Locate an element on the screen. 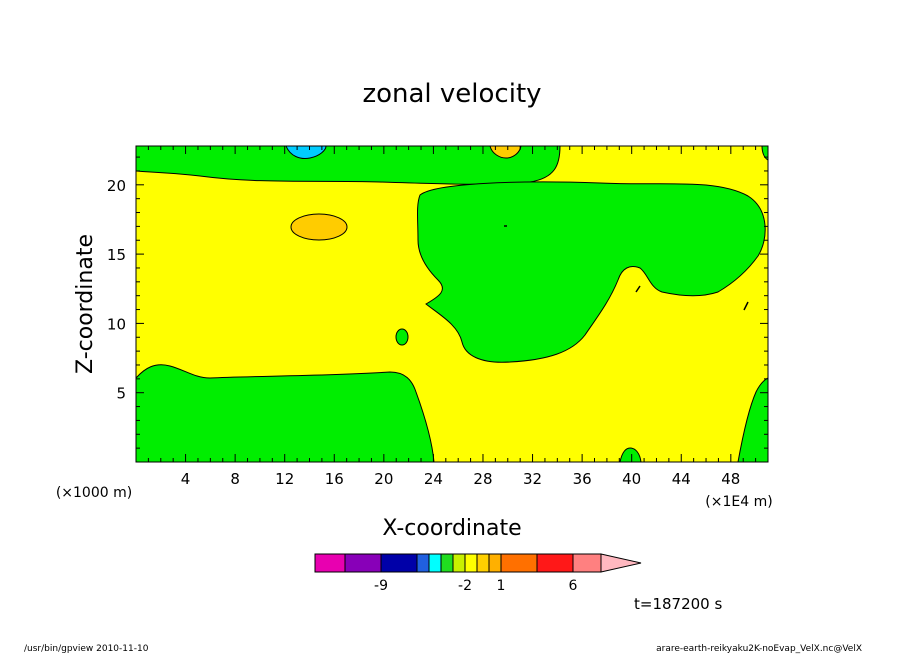 The height and width of the screenshot is (654, 904). x-tick-label: 44 is located at coordinates (681, 479).